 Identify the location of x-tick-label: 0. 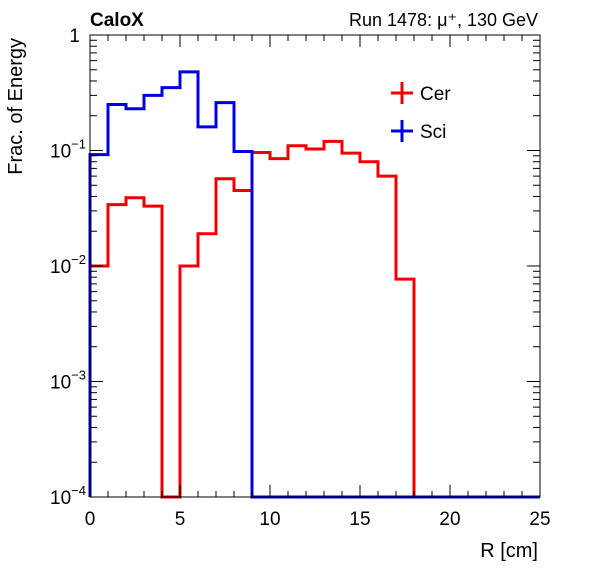
(90, 519).